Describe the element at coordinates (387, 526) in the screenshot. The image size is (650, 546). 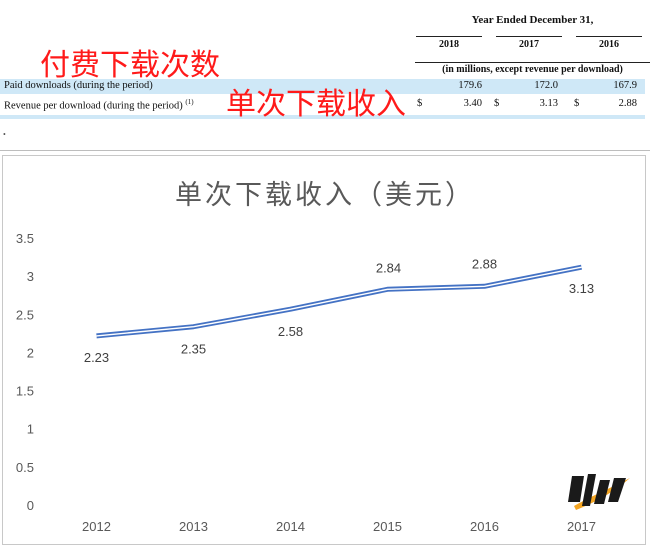
I see `x-tick-label: 2015` at that location.